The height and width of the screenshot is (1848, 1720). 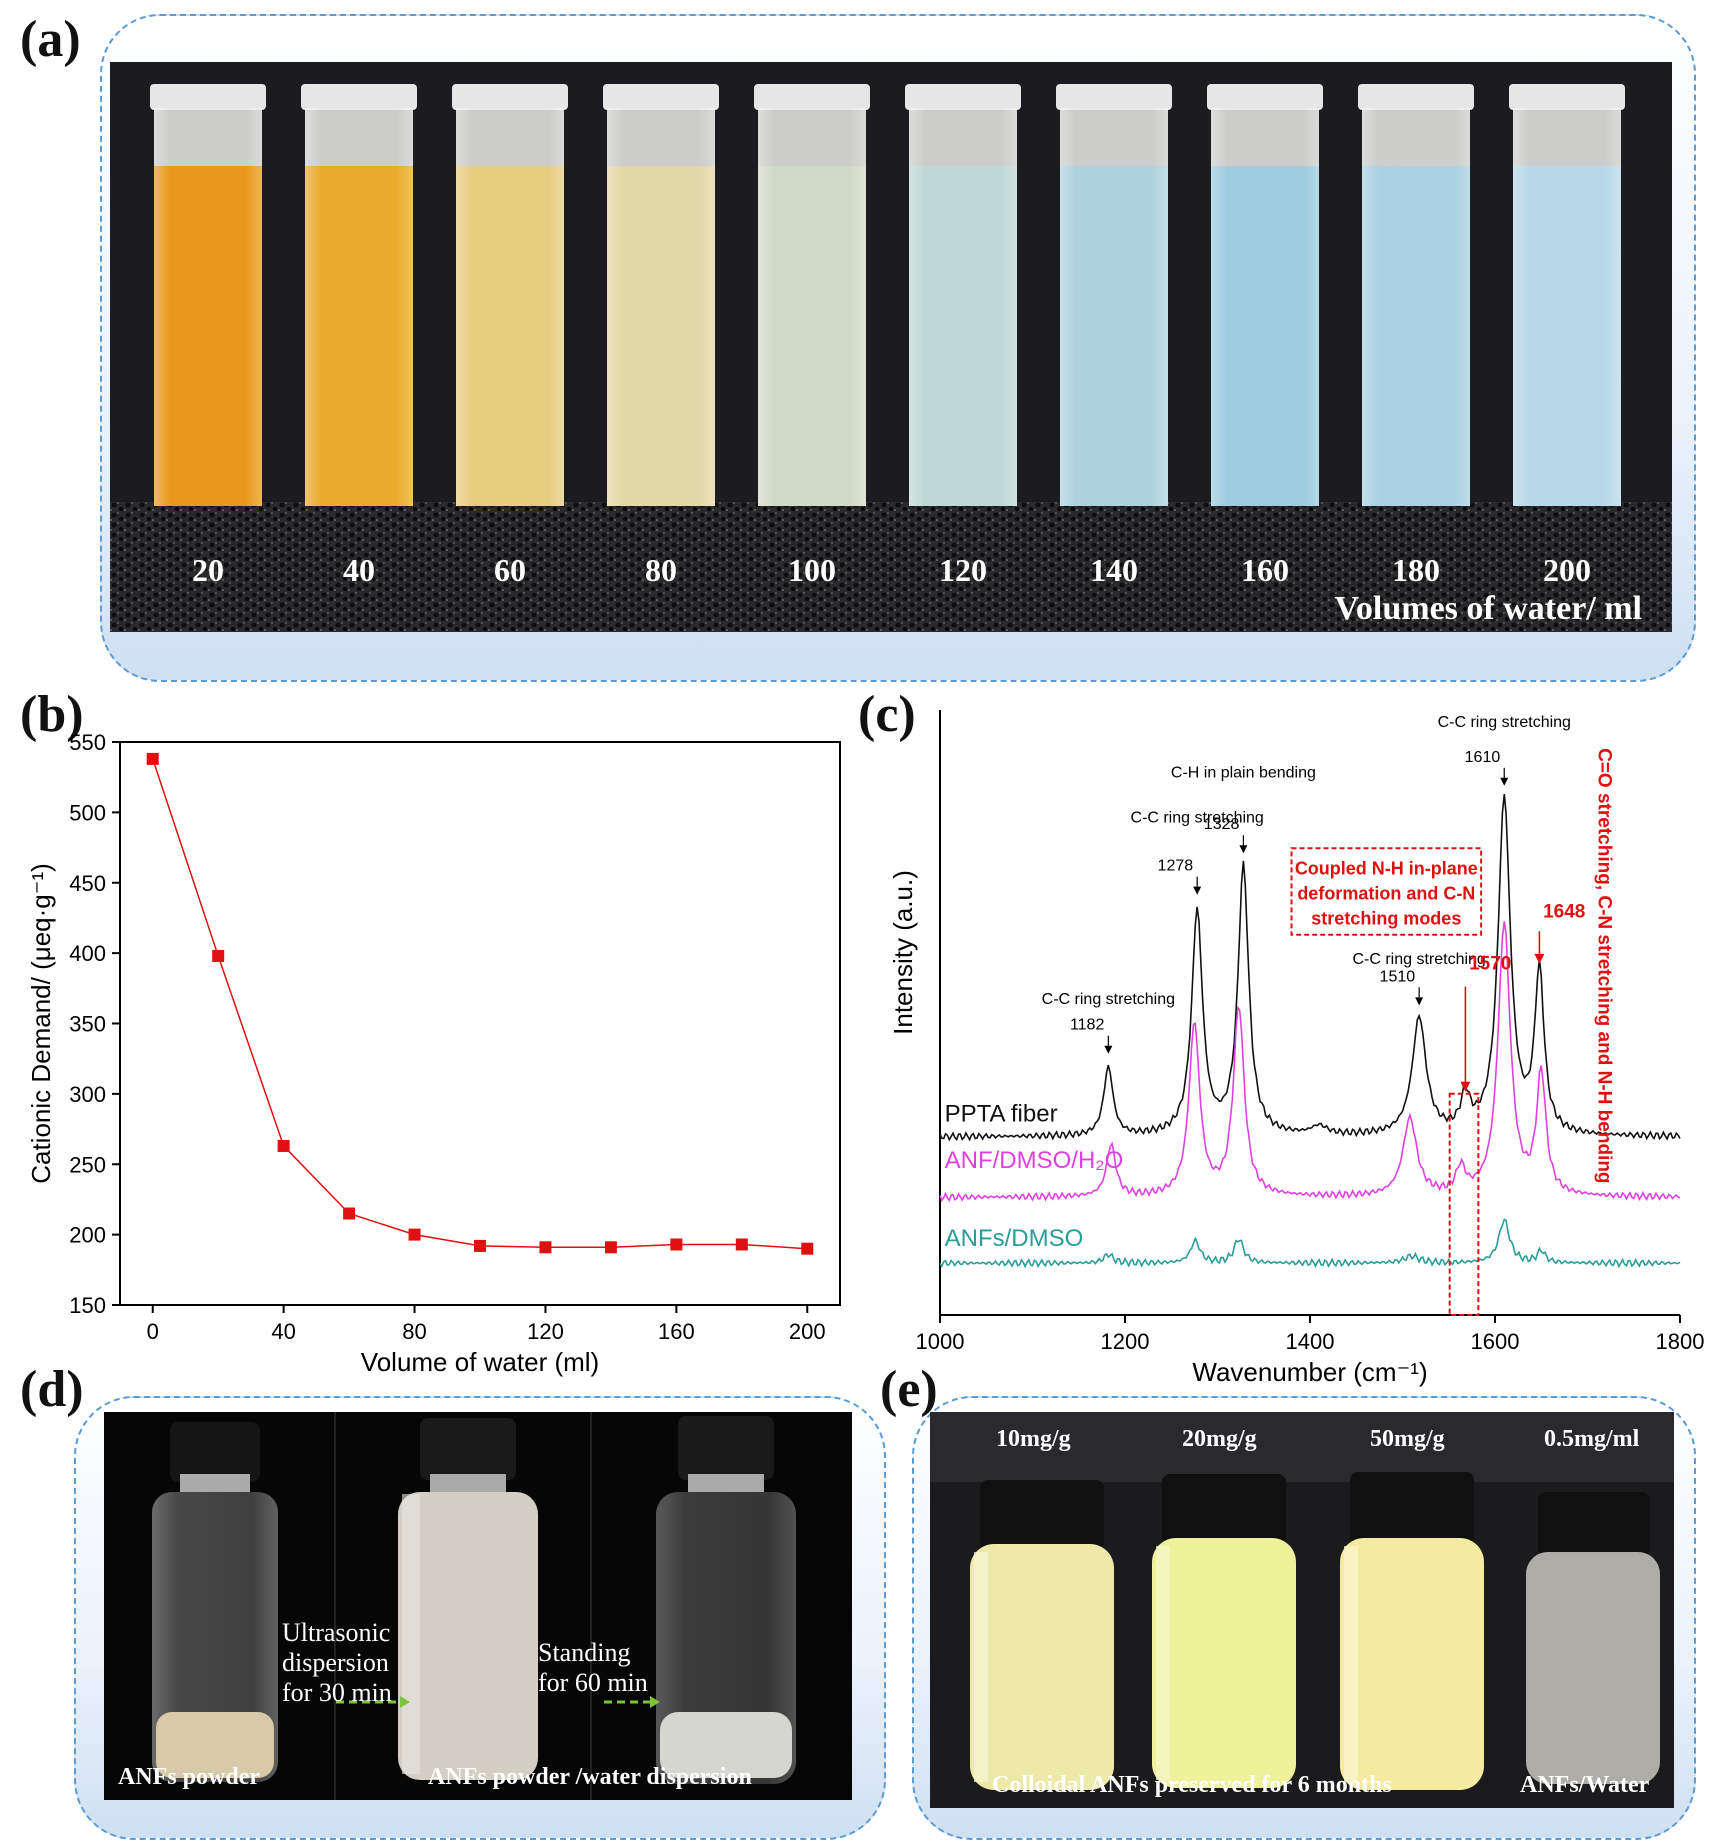 I want to click on vial-50mg, so click(x=1412, y=1631).